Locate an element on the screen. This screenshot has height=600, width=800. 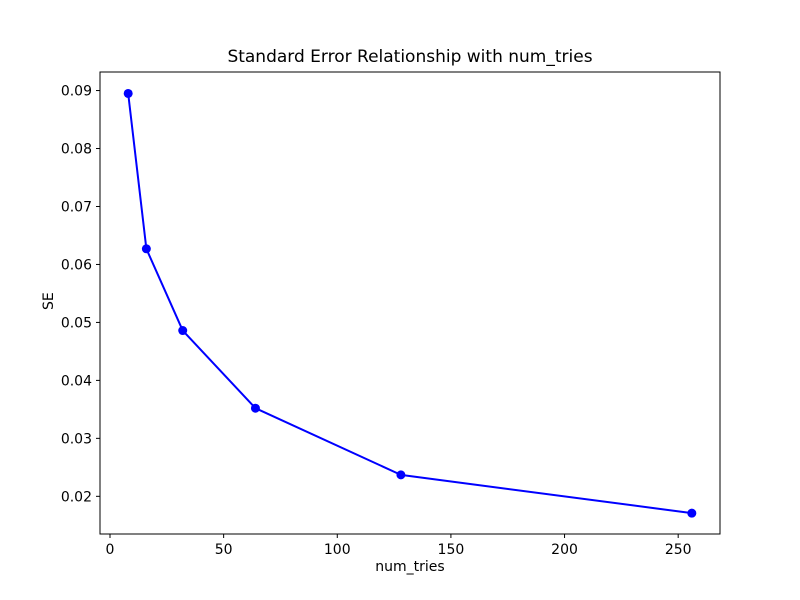
y-tick-label: 0.09 is located at coordinates (76, 92).